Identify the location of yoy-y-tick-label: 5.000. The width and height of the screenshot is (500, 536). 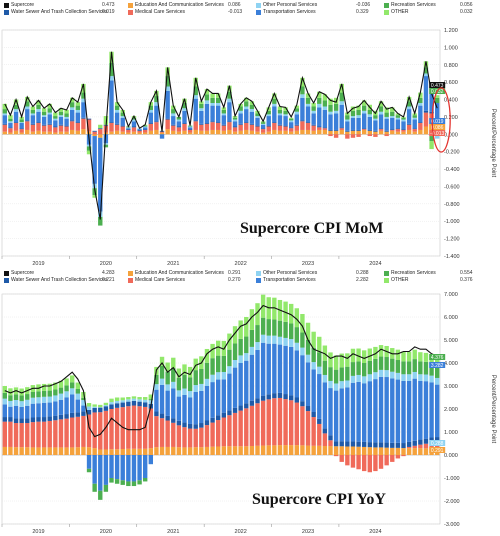
(451, 341).